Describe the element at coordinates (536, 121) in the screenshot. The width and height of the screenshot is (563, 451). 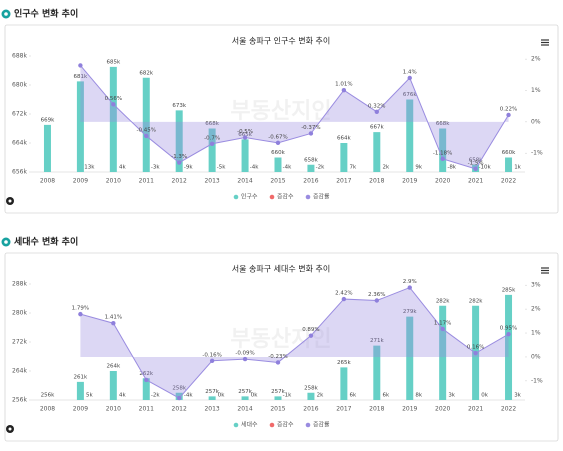
I see `y2-tick-label: 0%` at that location.